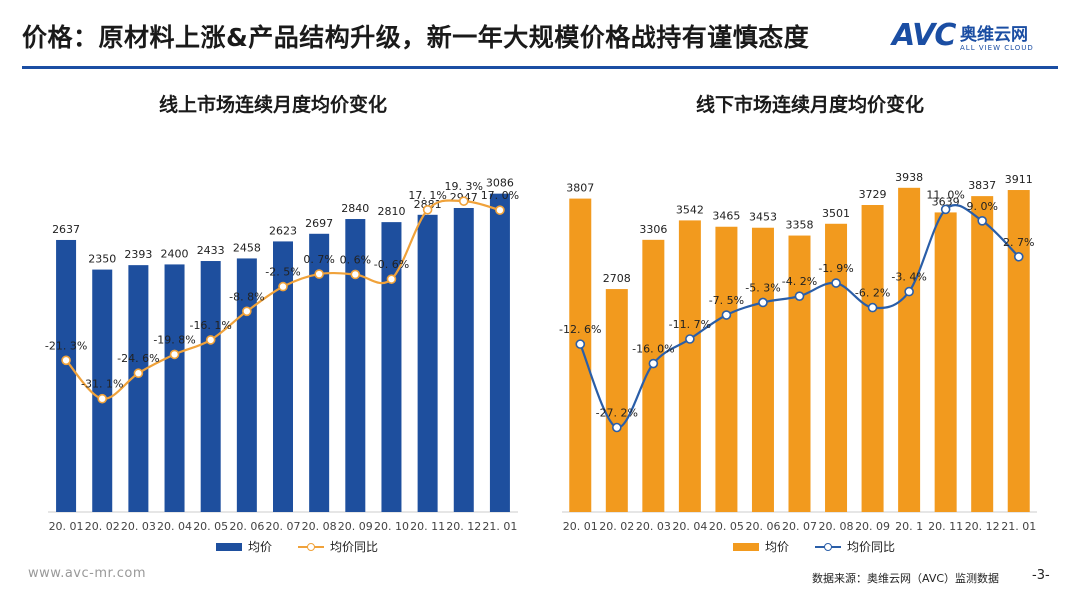 Image resolution: width=1080 pixels, height=608 pixels. What do you see at coordinates (102, 526) in the screenshot?
I see `x-tick-label: 20. 02` at bounding box center [102, 526].